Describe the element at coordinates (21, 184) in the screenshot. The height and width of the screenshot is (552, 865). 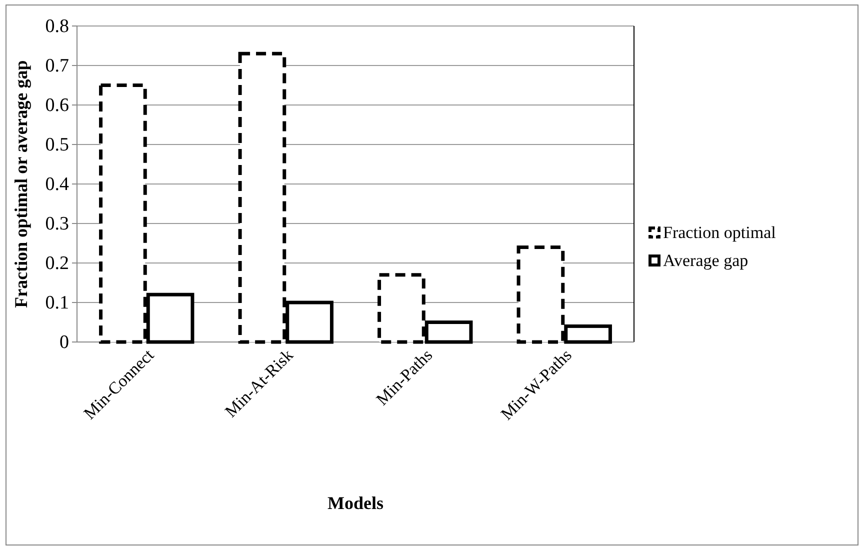
I see `y-axis-title: Fraction optimal or average gap` at that location.